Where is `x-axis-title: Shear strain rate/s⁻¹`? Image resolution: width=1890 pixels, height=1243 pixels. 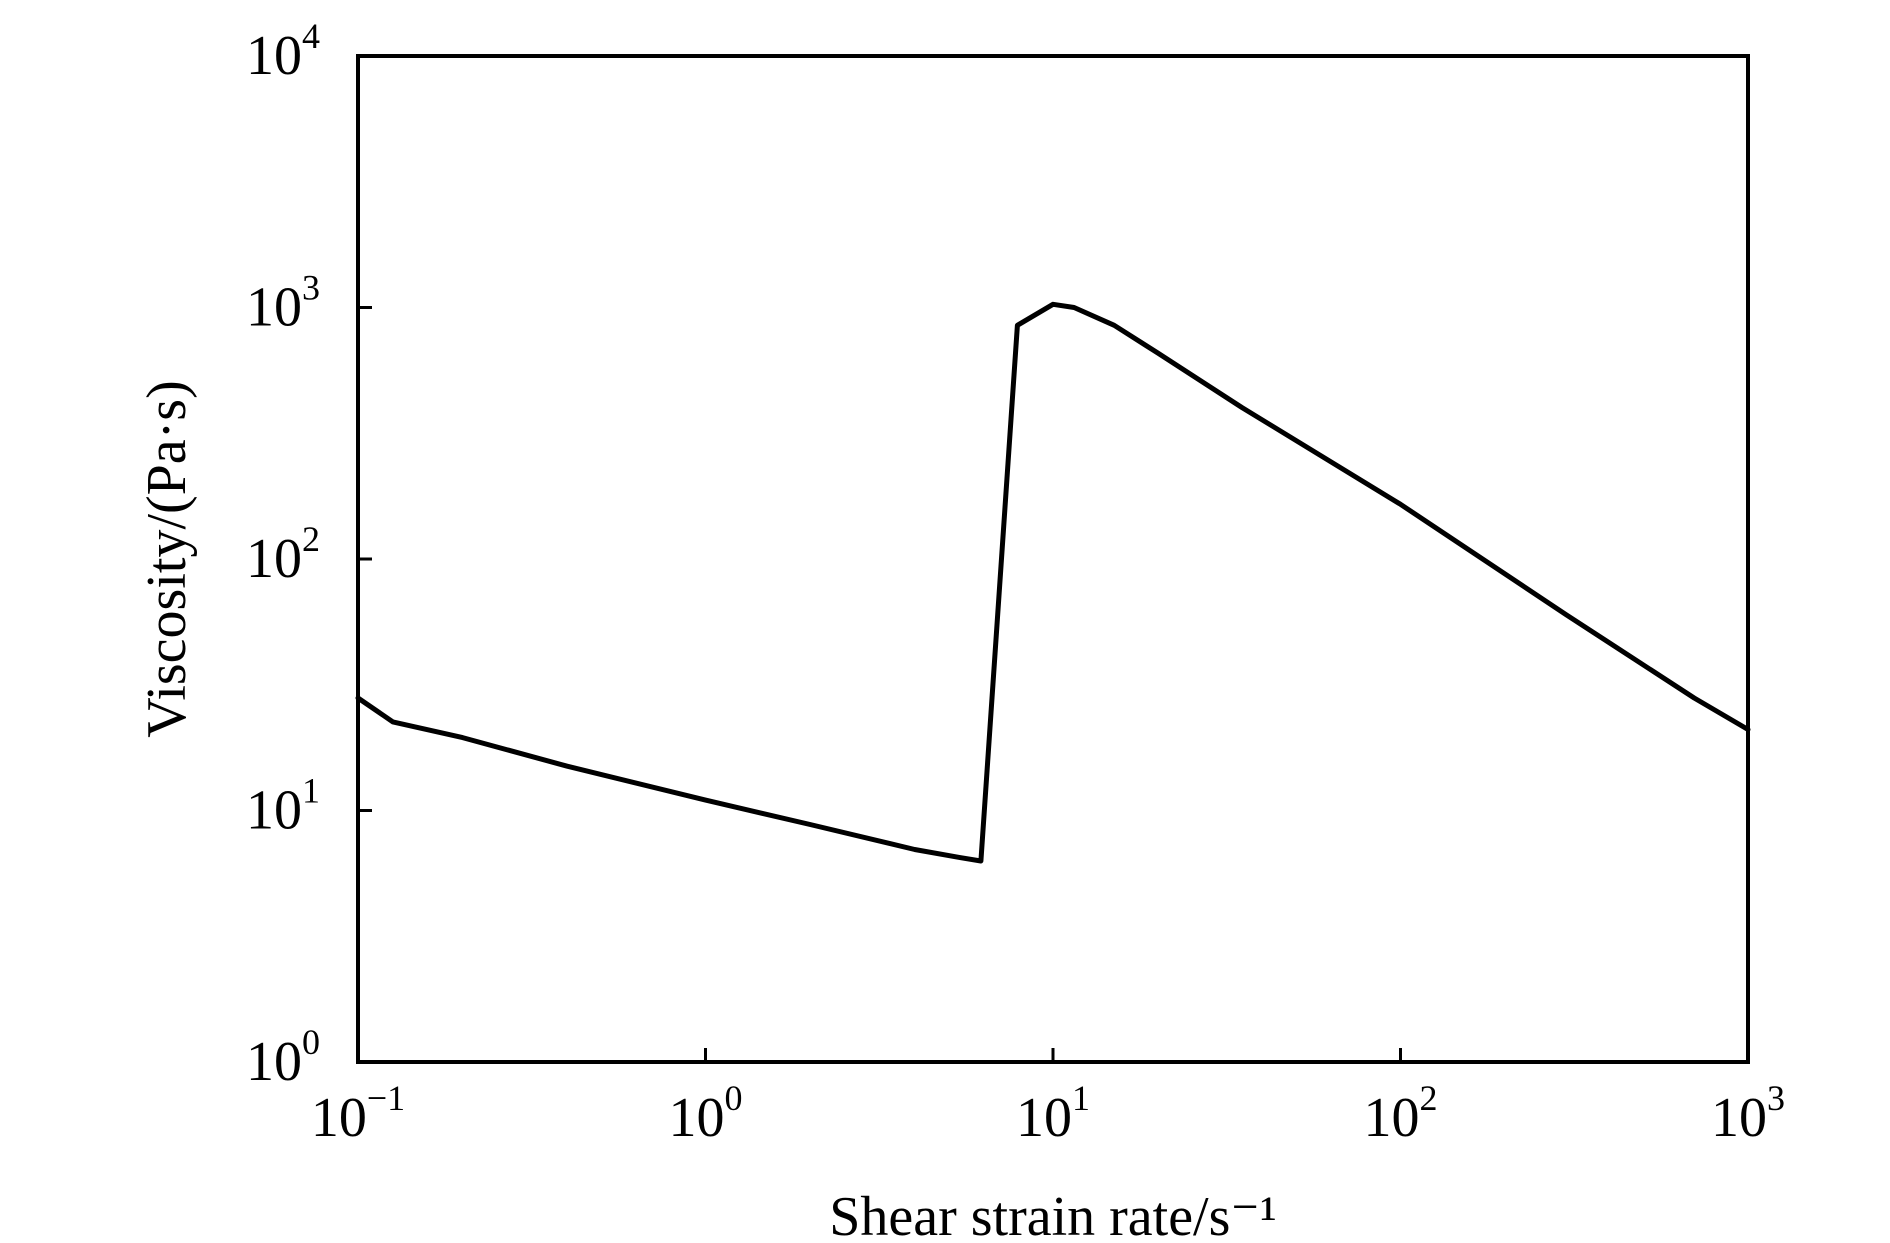
x-axis-title: Shear strain rate/s⁻¹ is located at coordinates (1053, 1214).